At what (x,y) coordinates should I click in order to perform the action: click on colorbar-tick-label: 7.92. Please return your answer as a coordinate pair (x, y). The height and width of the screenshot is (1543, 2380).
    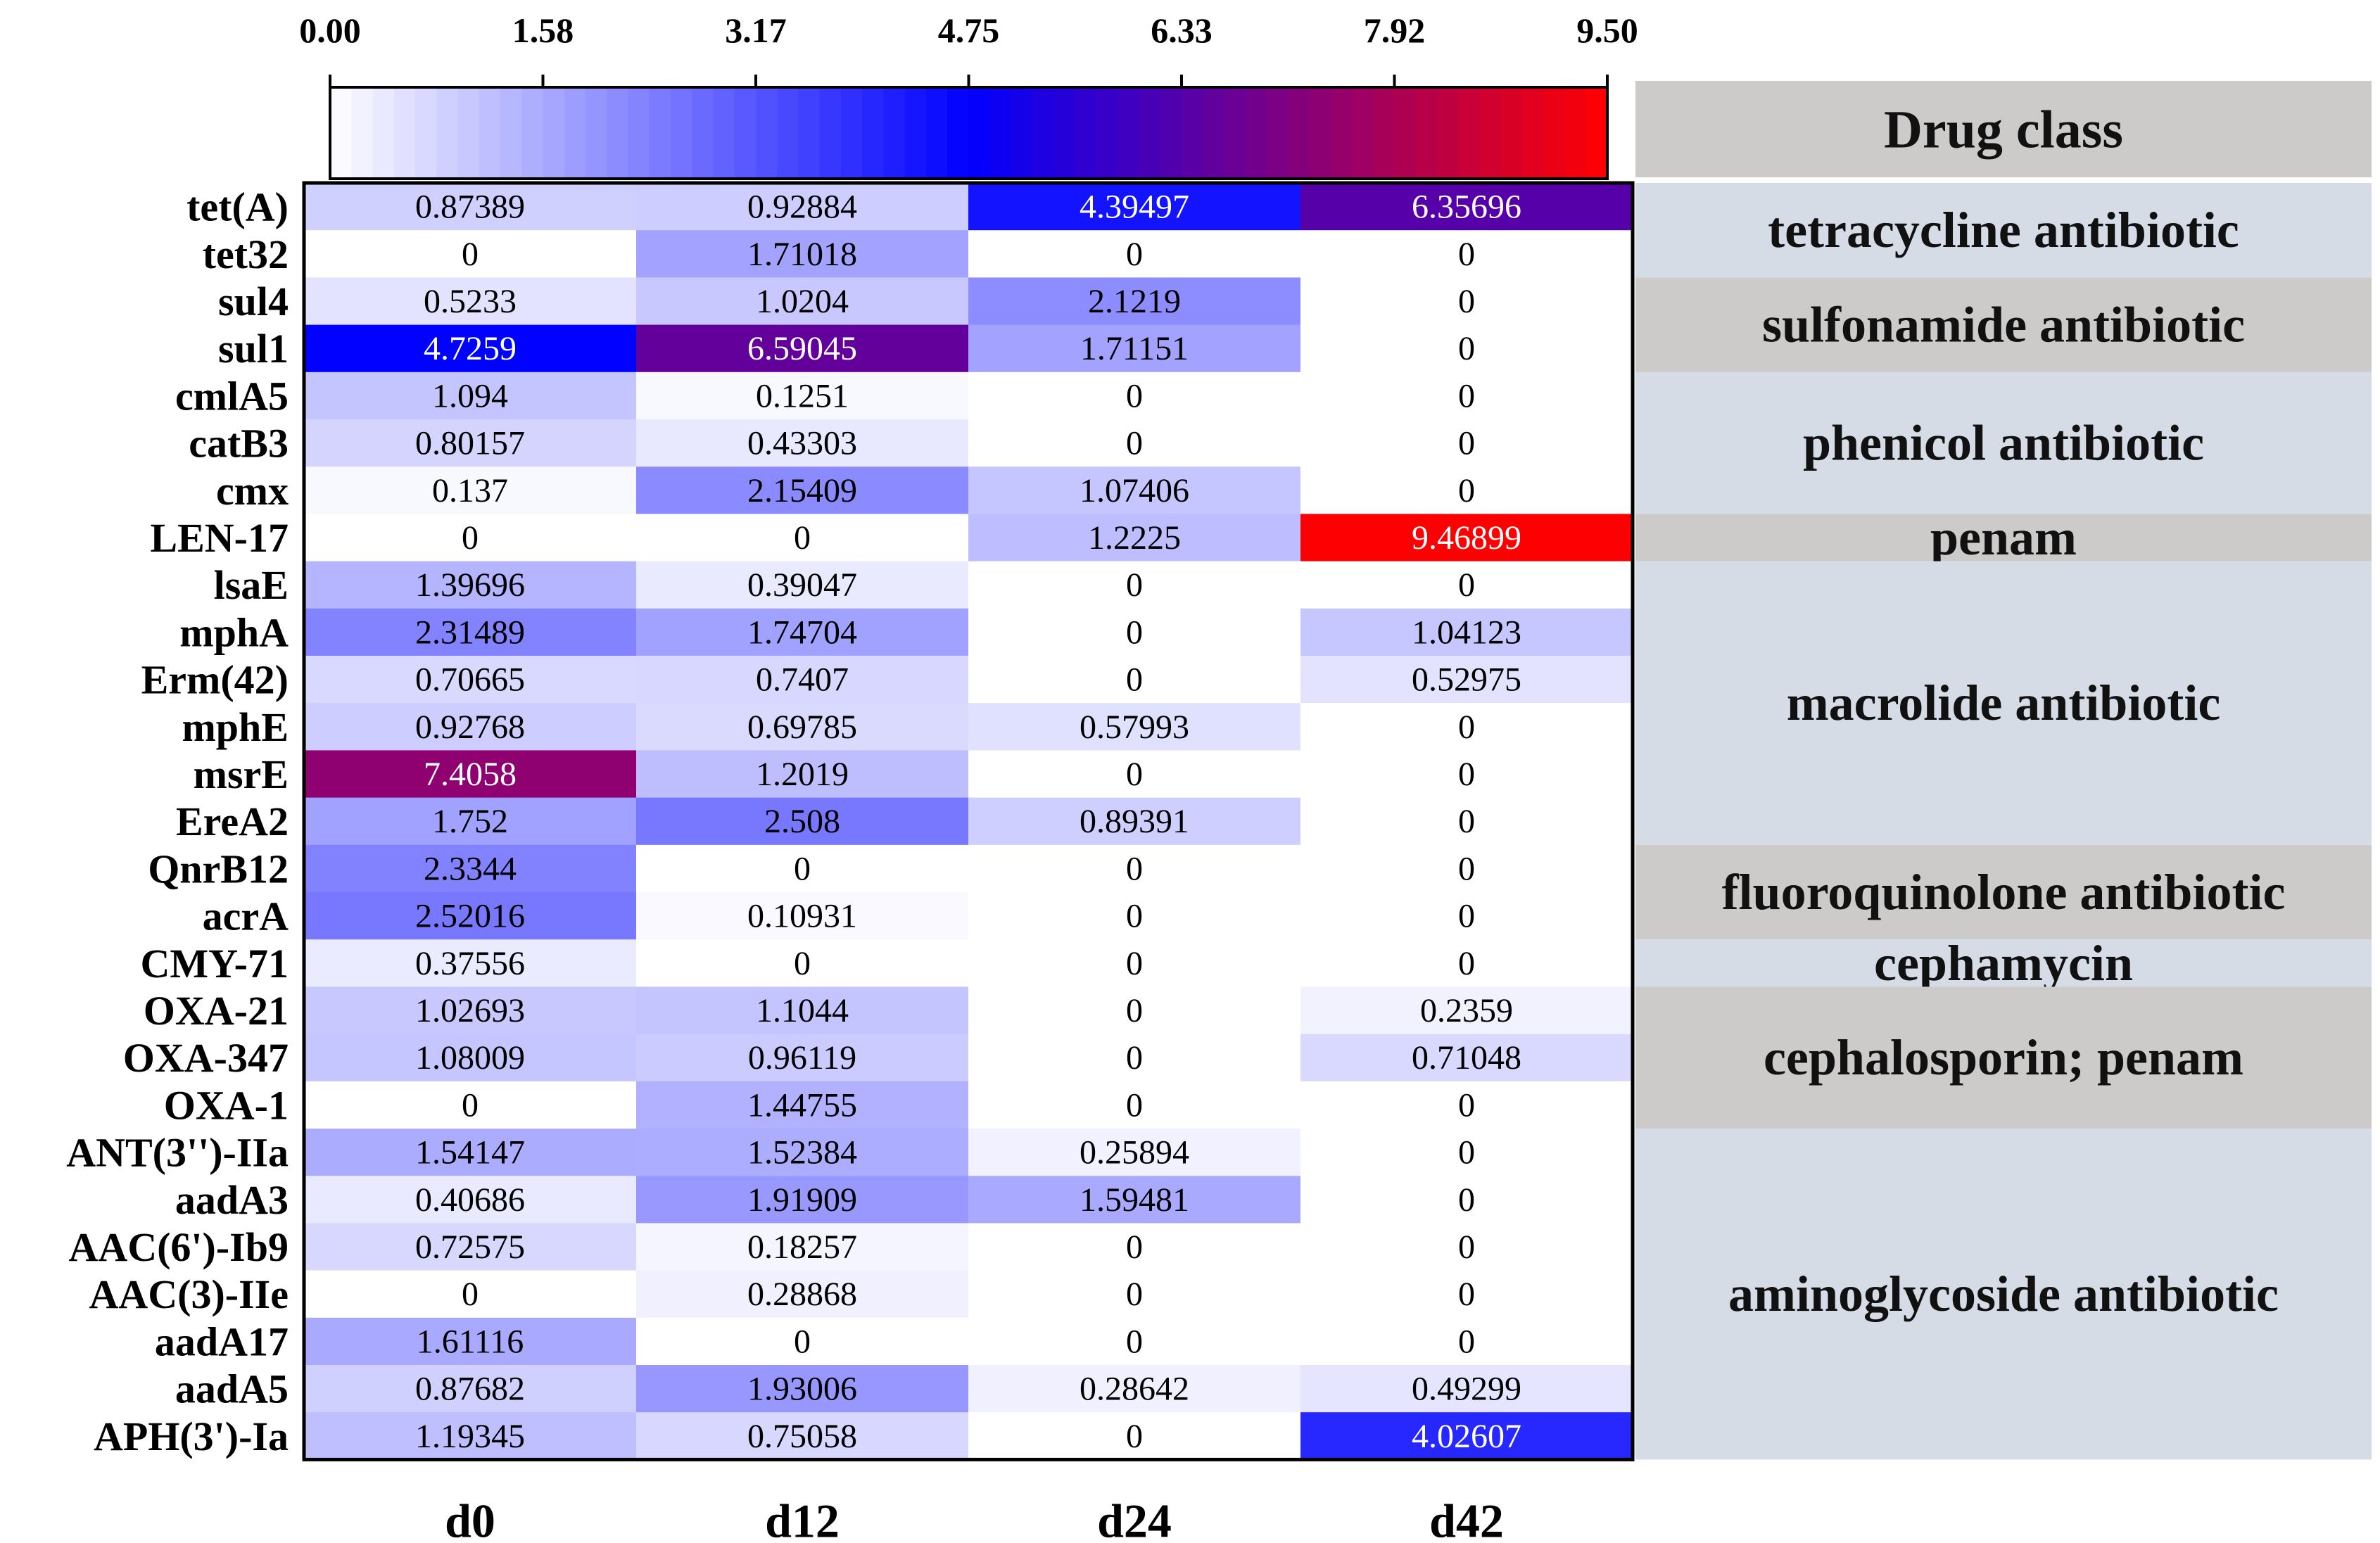
    Looking at the image, I should click on (1395, 30).